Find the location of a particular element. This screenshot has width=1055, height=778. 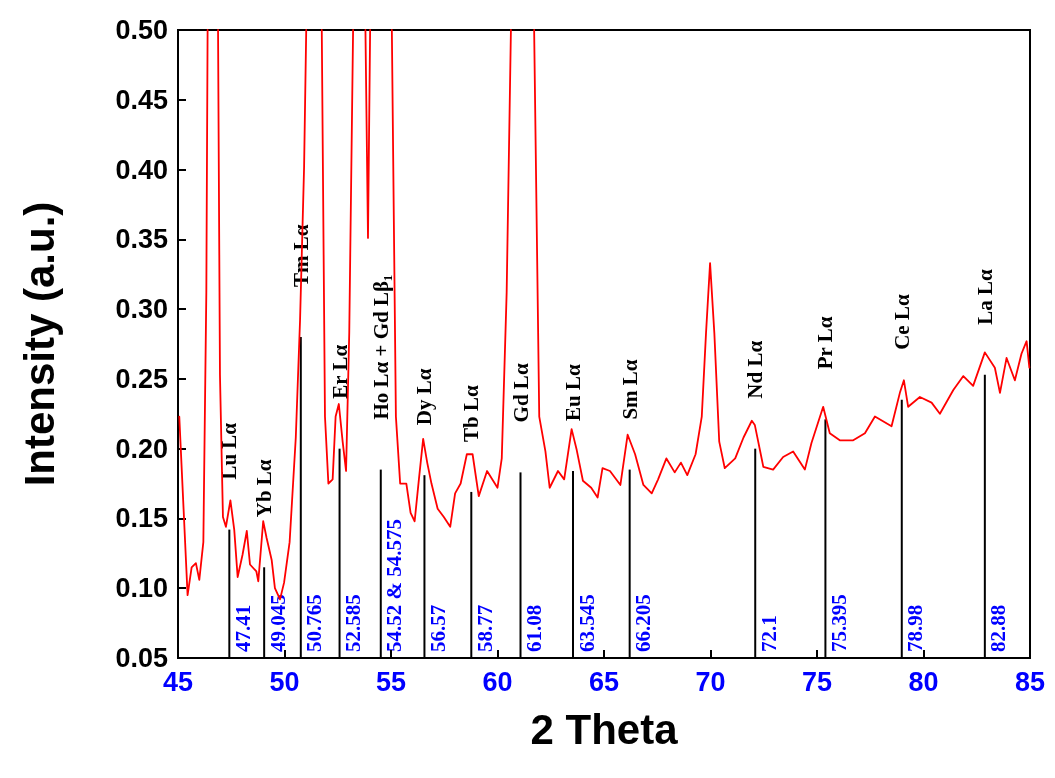

annotation: Er Lα is located at coordinates (339, 371).